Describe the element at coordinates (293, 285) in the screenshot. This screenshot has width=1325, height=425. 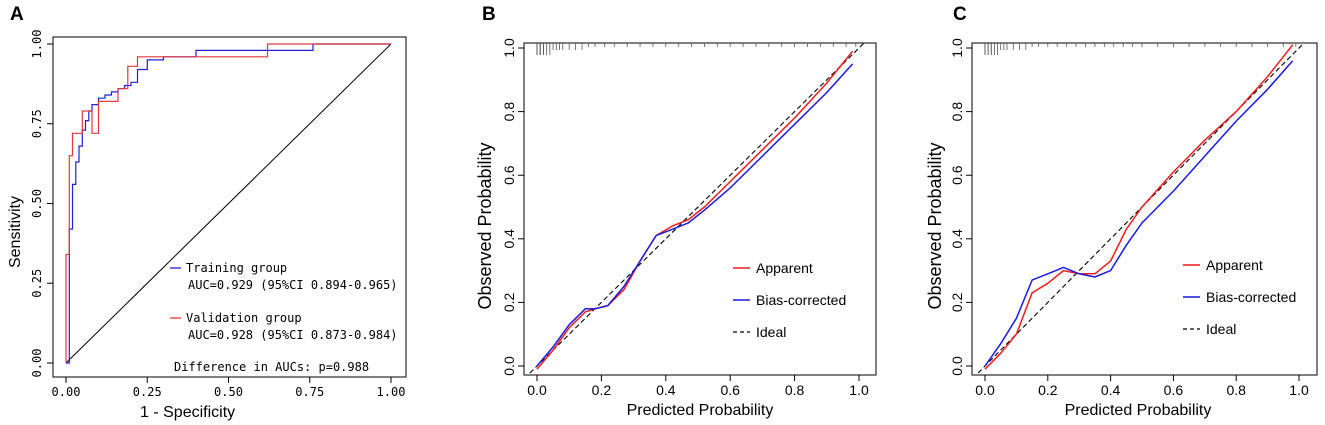
I see `training-auc-annotation: AUC=0.929 (95%CI 0.894-0.965)` at that location.